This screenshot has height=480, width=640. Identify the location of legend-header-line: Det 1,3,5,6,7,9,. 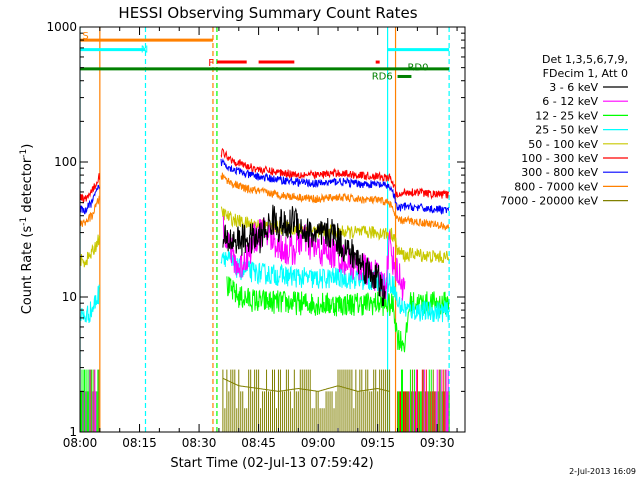
(585, 59).